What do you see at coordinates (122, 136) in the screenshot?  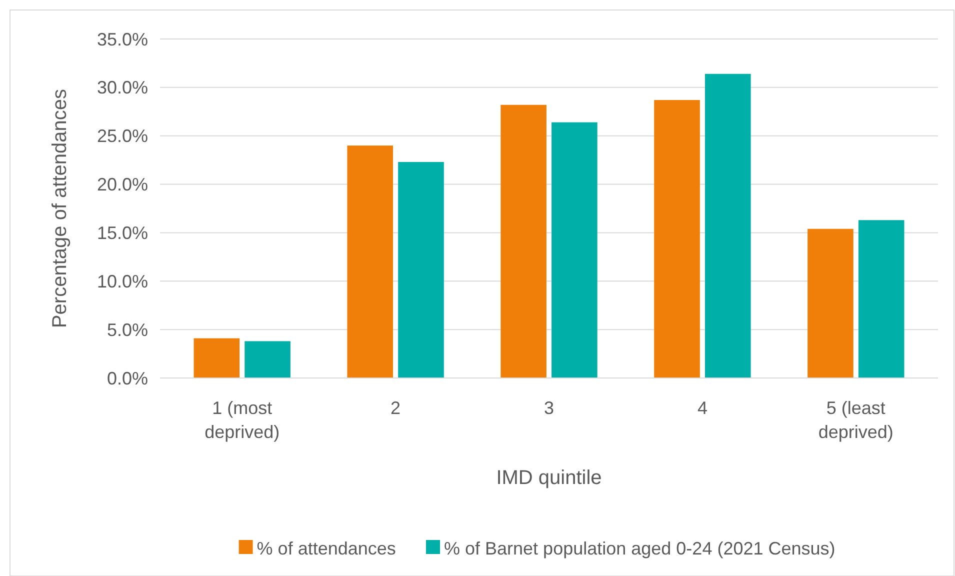 I see `y-tick-label: 25.0%` at bounding box center [122, 136].